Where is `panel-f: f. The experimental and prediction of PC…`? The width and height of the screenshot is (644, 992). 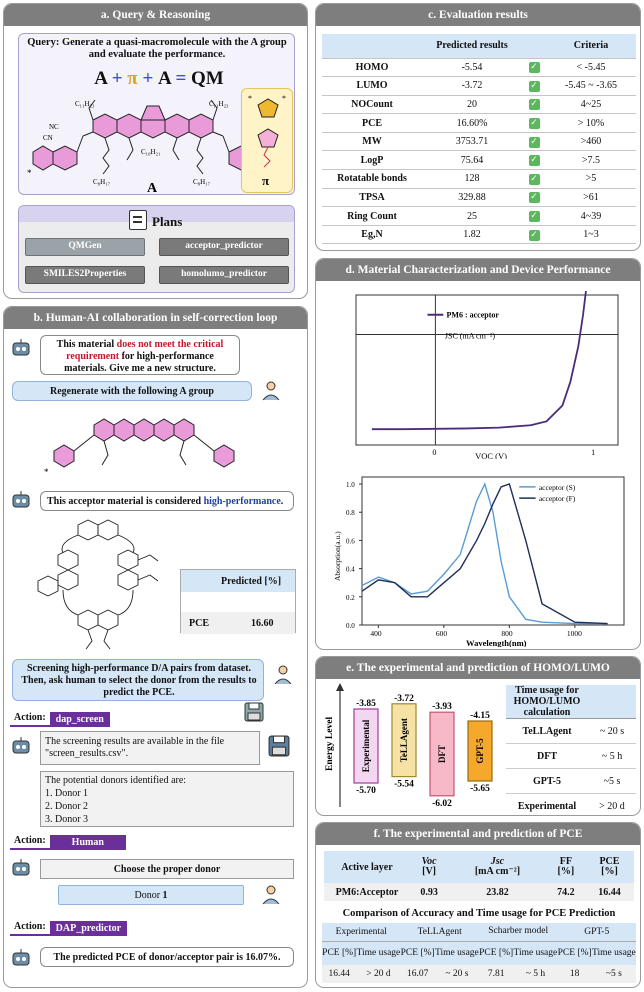
panel-f: f. The experimental and prediction of PC… is located at coordinates (478, 905).